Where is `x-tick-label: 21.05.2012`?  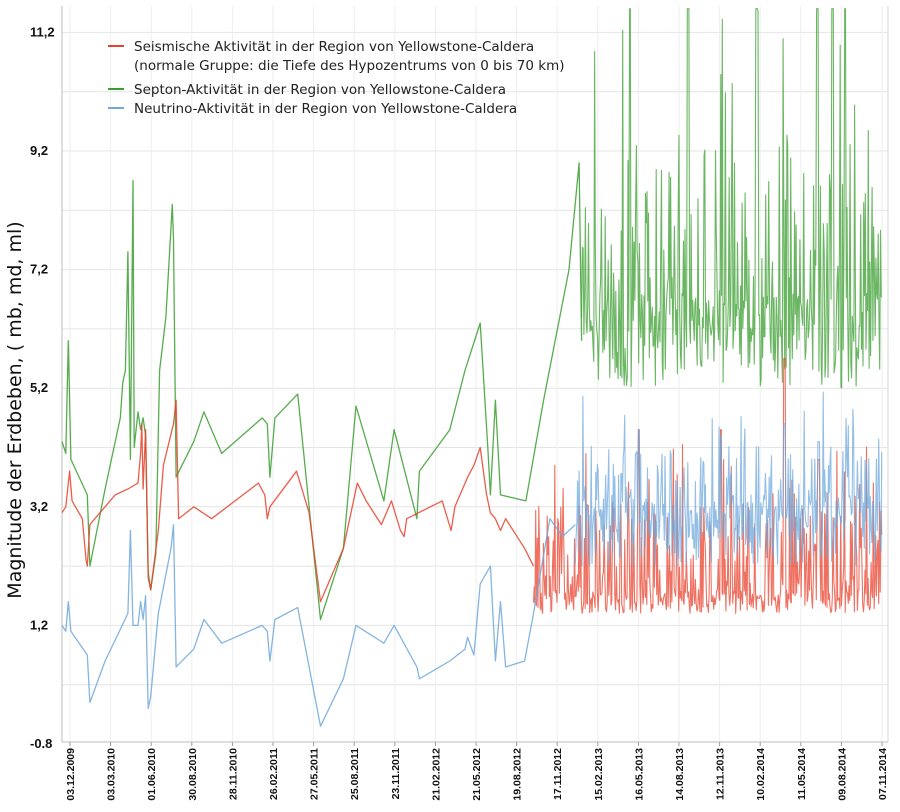
x-tick-label: 21.05.2012 is located at coordinates (477, 774).